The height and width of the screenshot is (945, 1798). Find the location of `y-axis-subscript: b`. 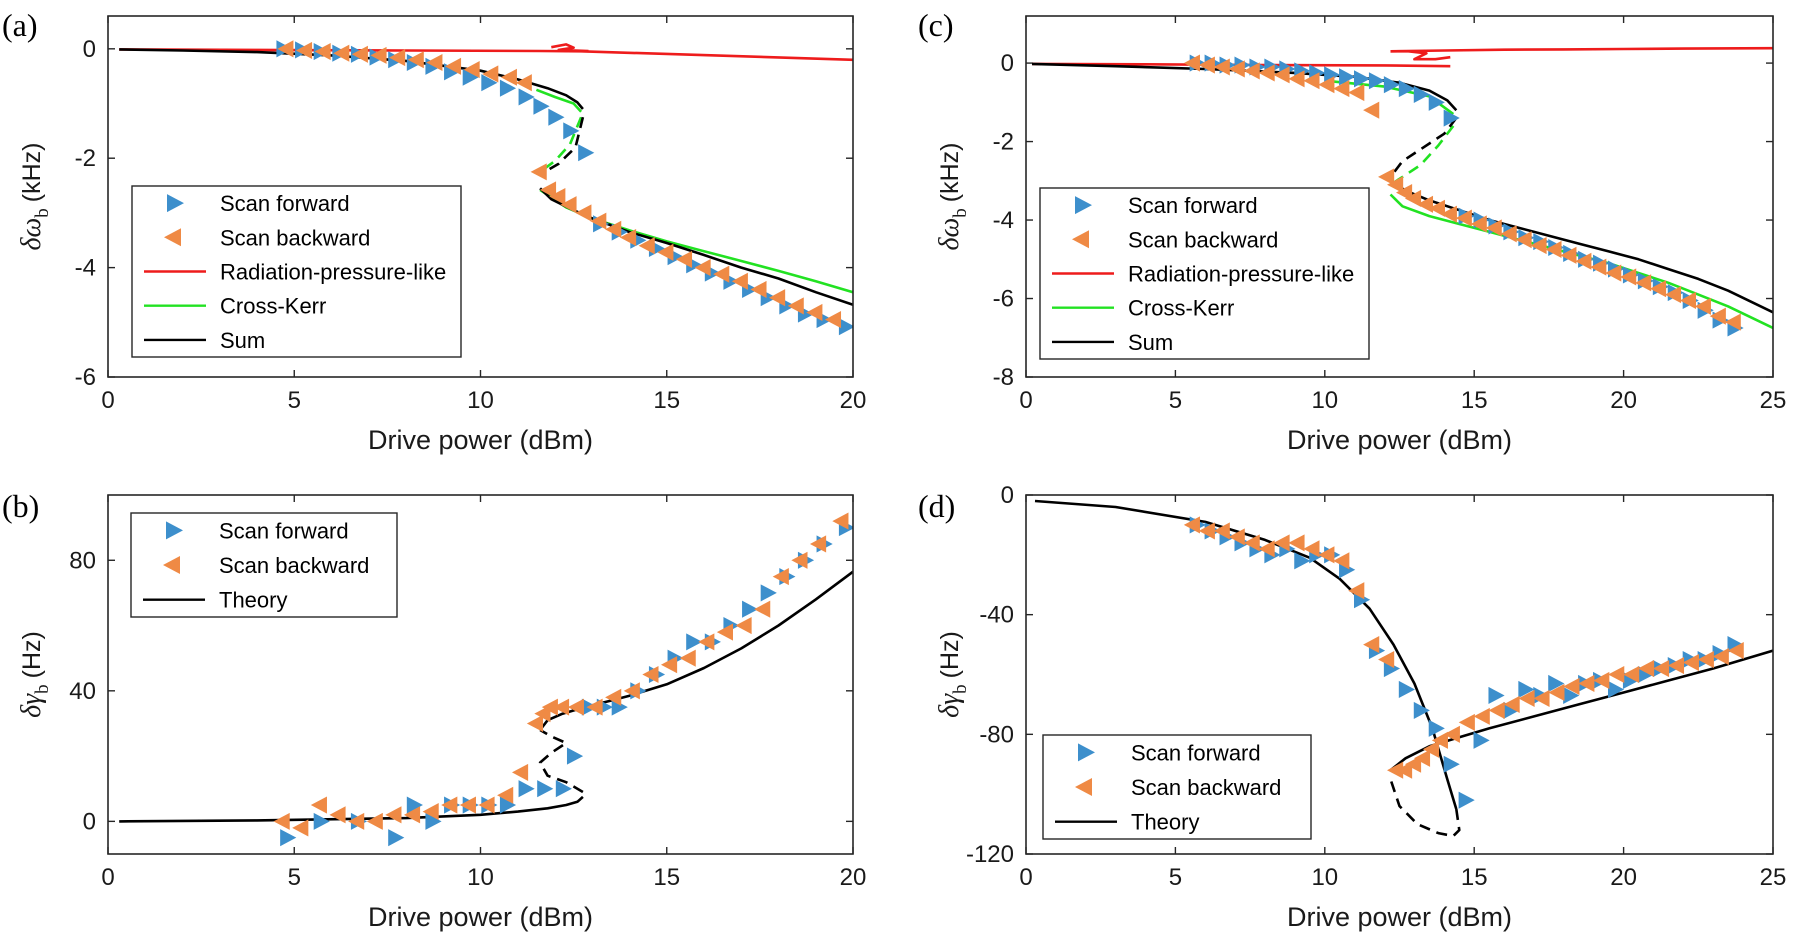

y-axis-subscript: b is located at coordinates (960, 213).